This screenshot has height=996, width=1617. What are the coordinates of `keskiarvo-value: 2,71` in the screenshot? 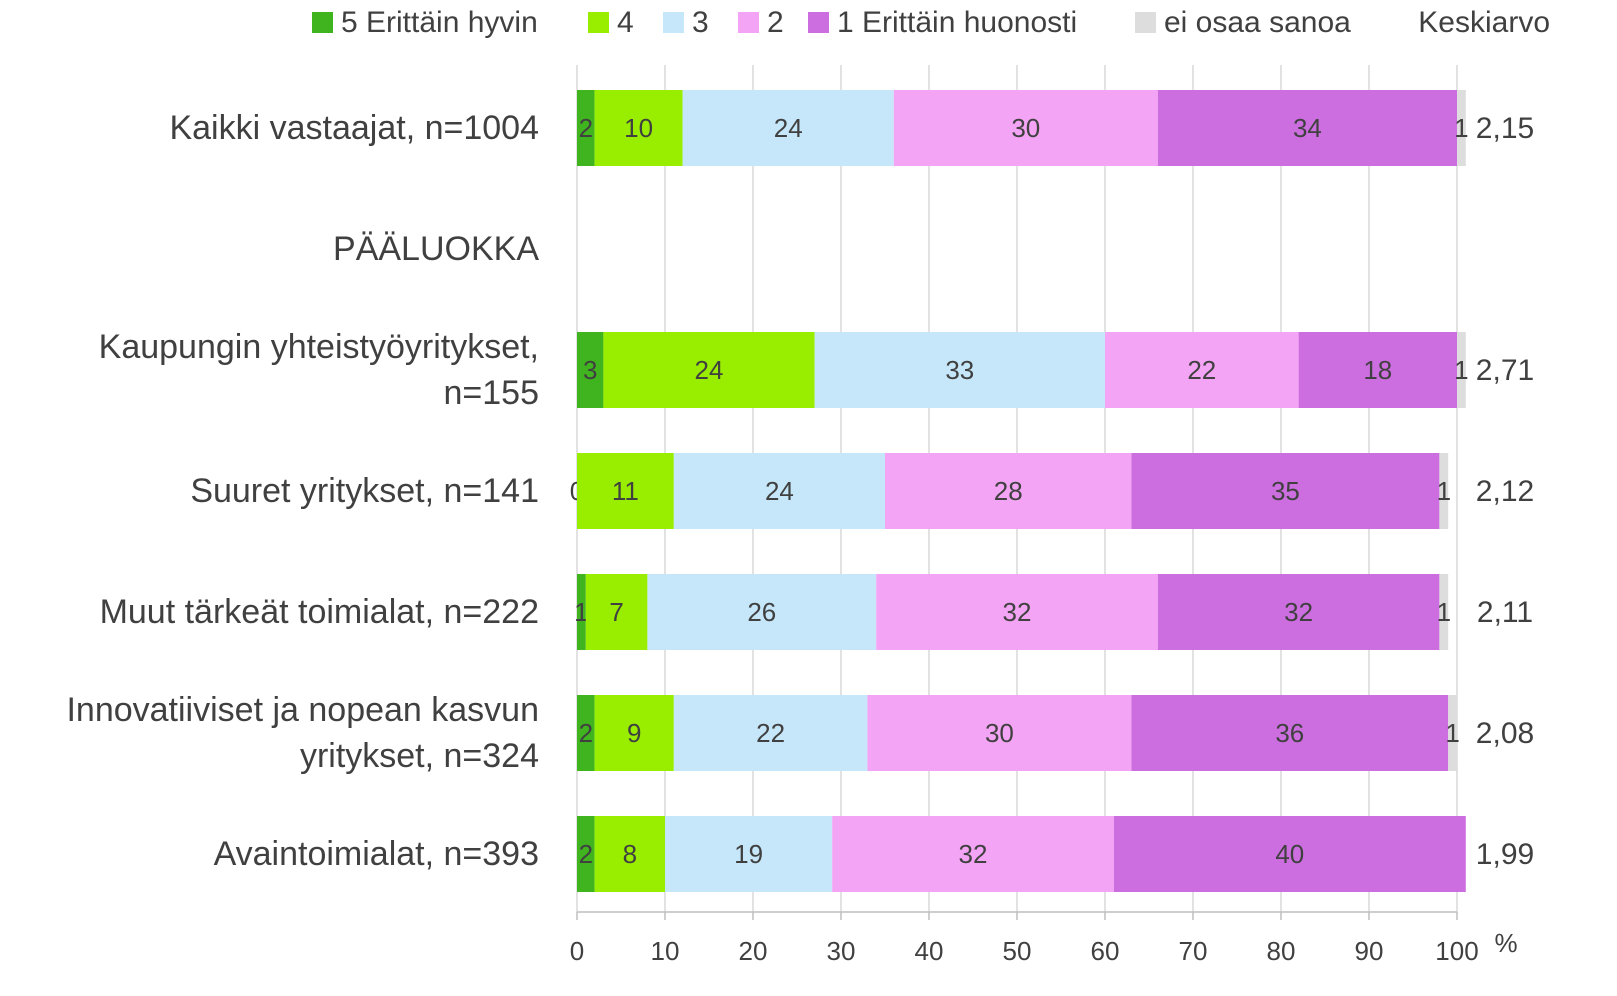 It's located at (1505, 370).